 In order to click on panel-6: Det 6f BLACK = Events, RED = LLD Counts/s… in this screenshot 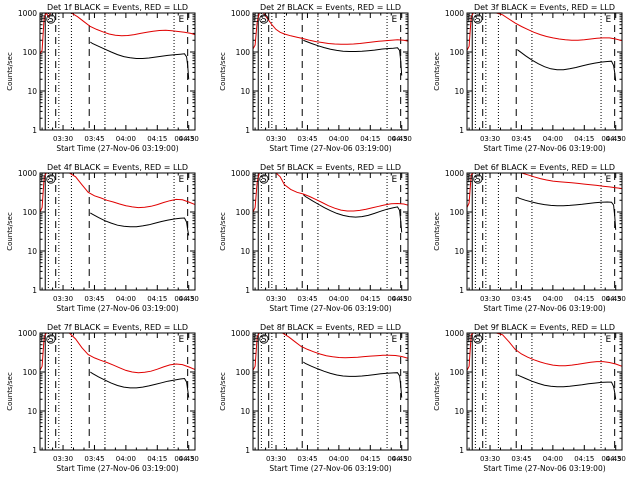, I will do `click(529, 238)`.